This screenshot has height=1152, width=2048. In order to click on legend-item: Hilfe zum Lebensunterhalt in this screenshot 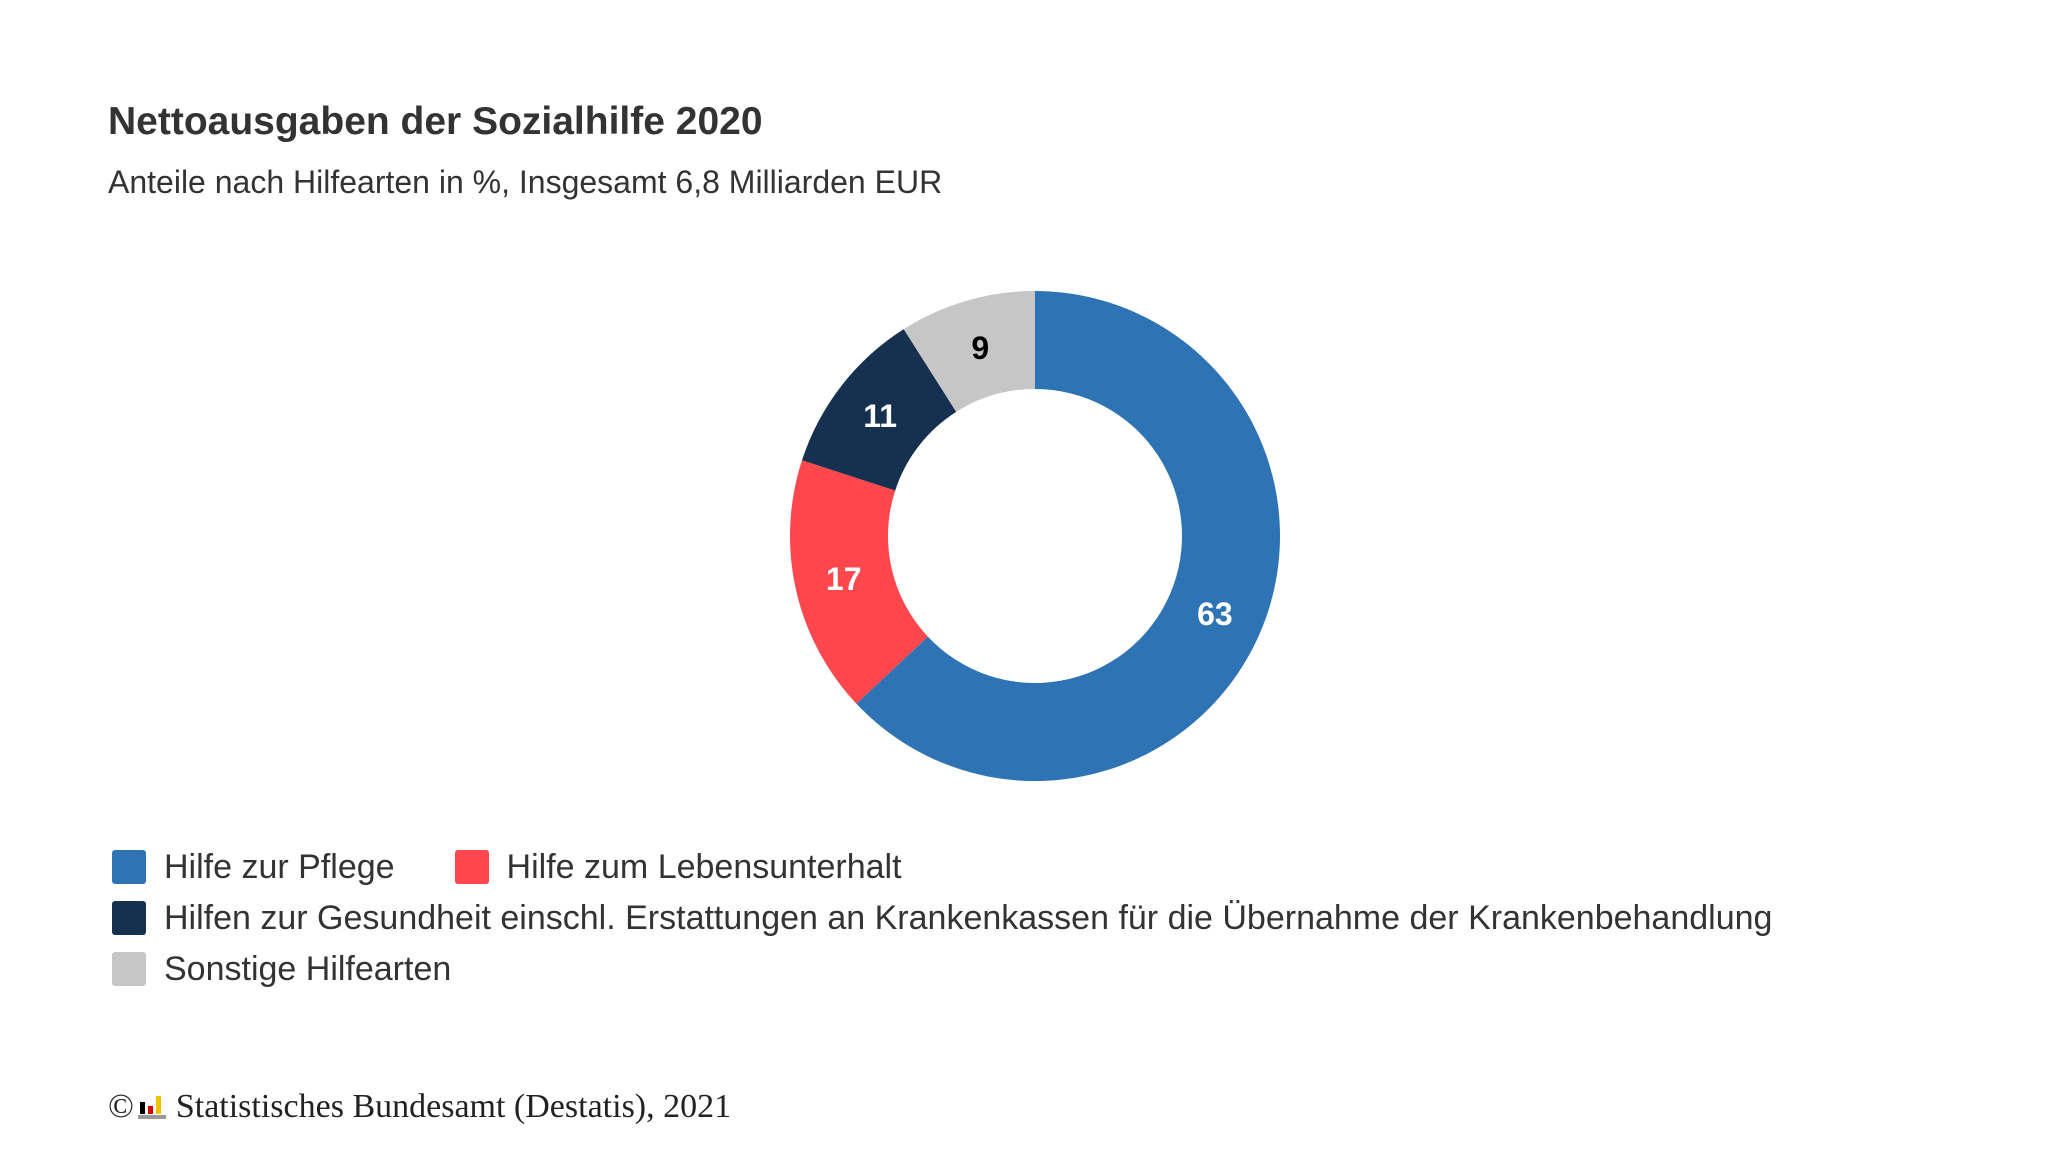, I will do `click(678, 866)`.